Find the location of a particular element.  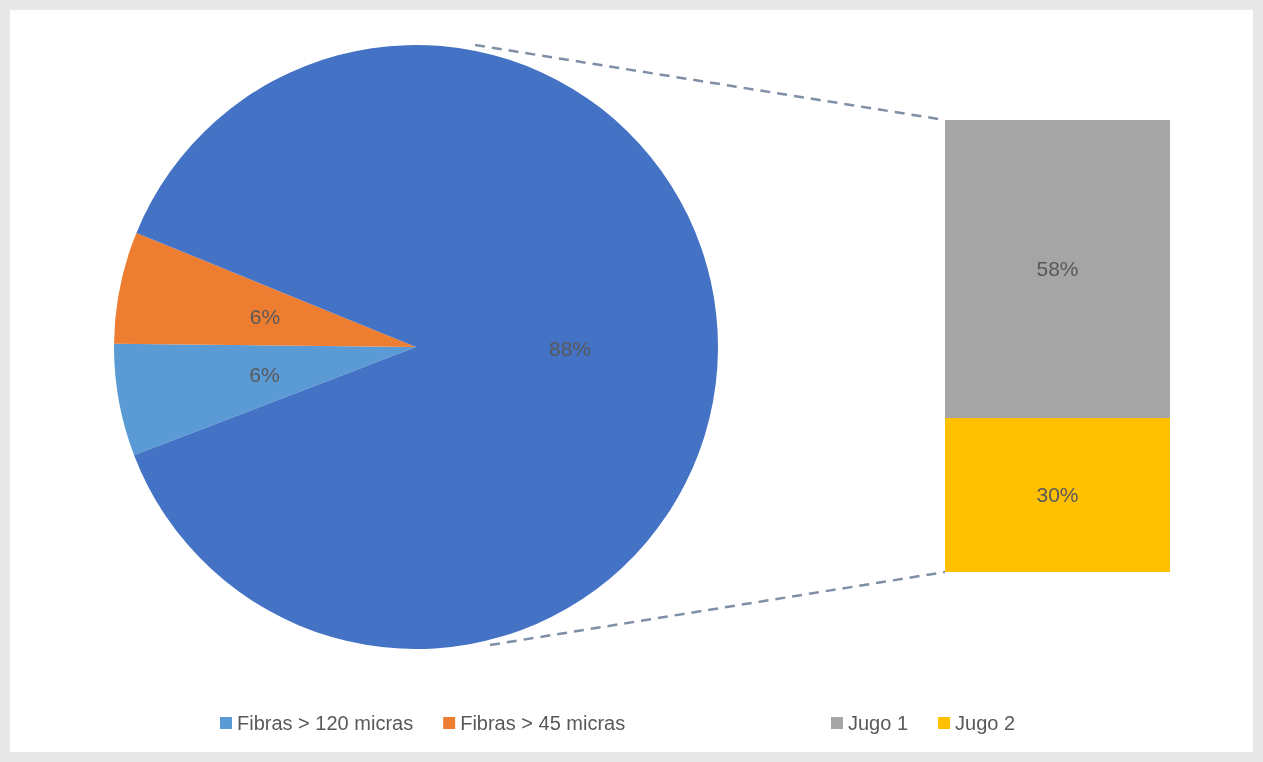

legend-label: Jugo 2 is located at coordinates (985, 723).